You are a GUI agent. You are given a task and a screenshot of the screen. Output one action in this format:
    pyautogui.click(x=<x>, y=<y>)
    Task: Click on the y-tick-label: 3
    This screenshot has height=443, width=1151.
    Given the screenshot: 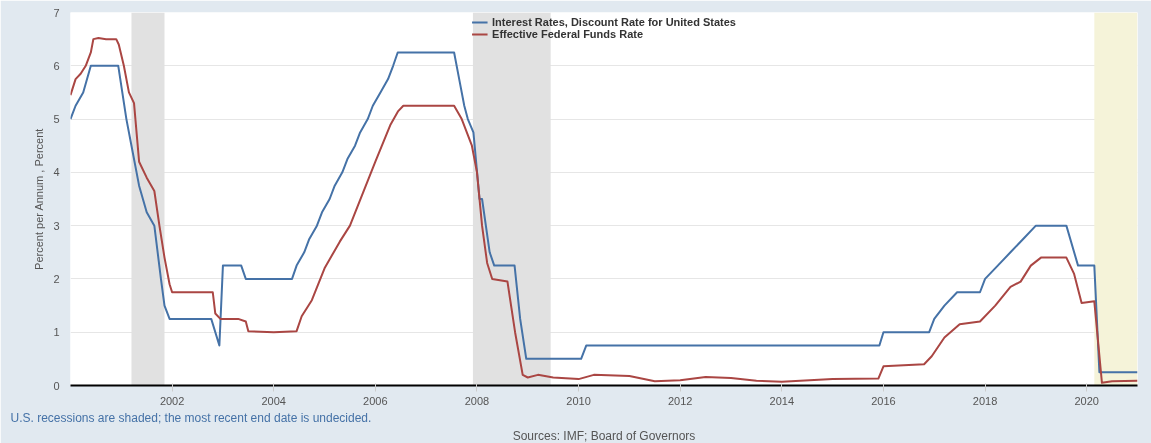 What is the action you would take?
    pyautogui.click(x=56, y=225)
    